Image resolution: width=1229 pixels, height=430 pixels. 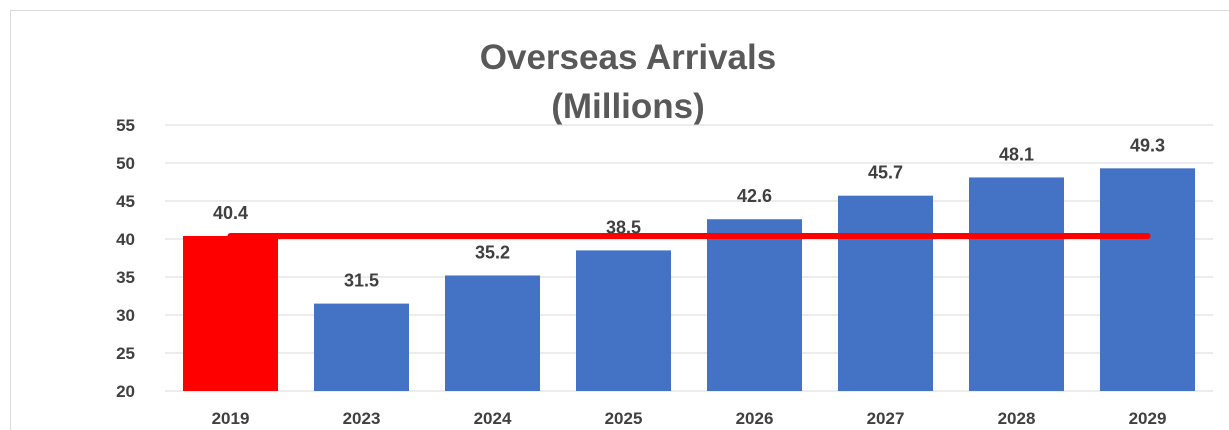 What do you see at coordinates (125, 201) in the screenshot?
I see `y-tick-label: 45` at bounding box center [125, 201].